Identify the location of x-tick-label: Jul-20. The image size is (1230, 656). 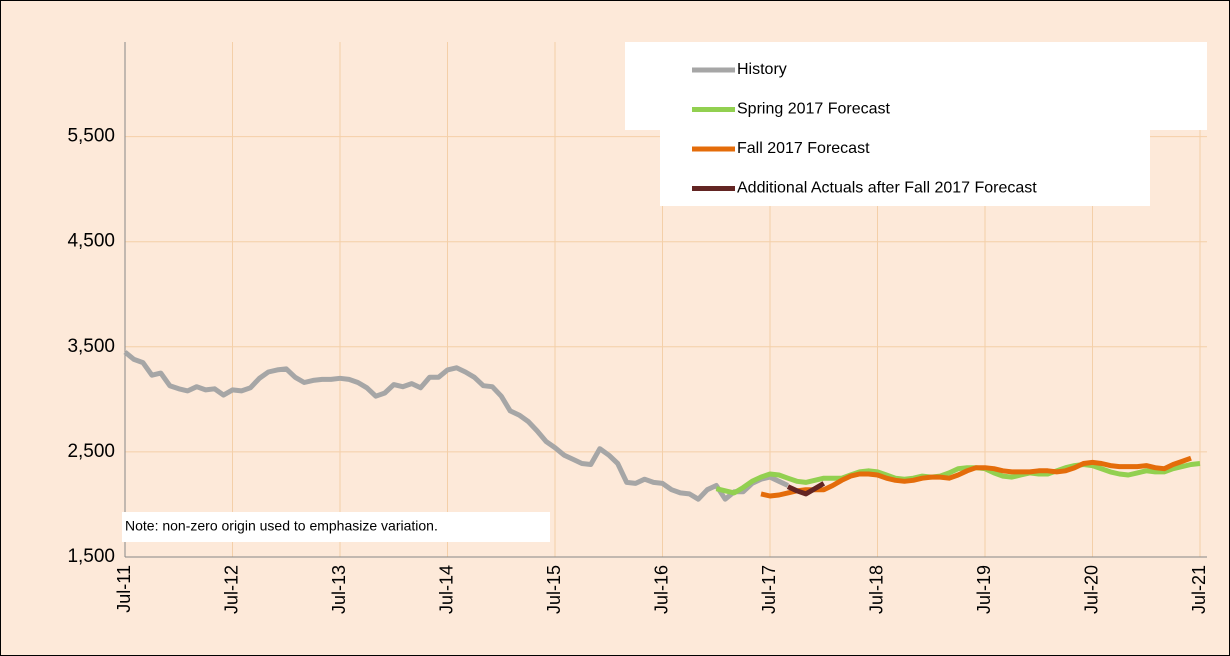
(1091, 589).